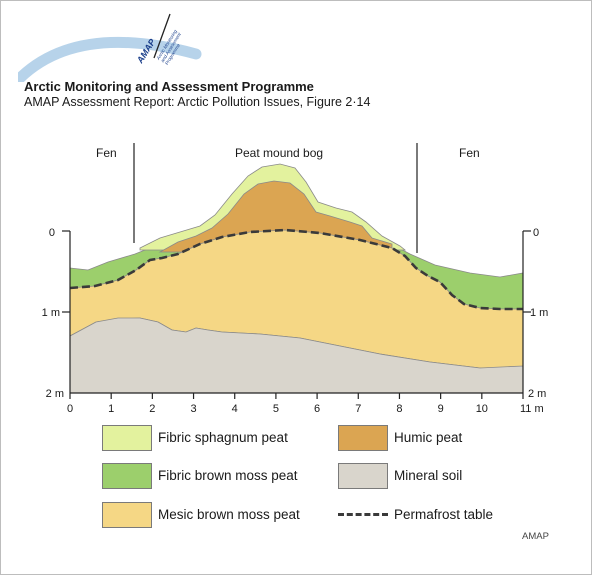 The height and width of the screenshot is (575, 592). I want to click on legend-label: Mesic brown moss peat, so click(229, 514).